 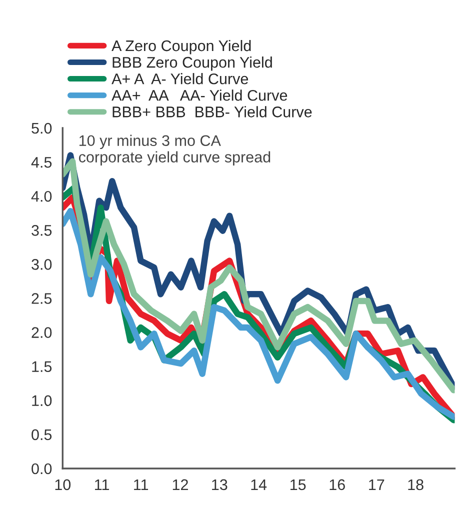 What do you see at coordinates (259, 484) in the screenshot?
I see `x-tick-label: 14` at bounding box center [259, 484].